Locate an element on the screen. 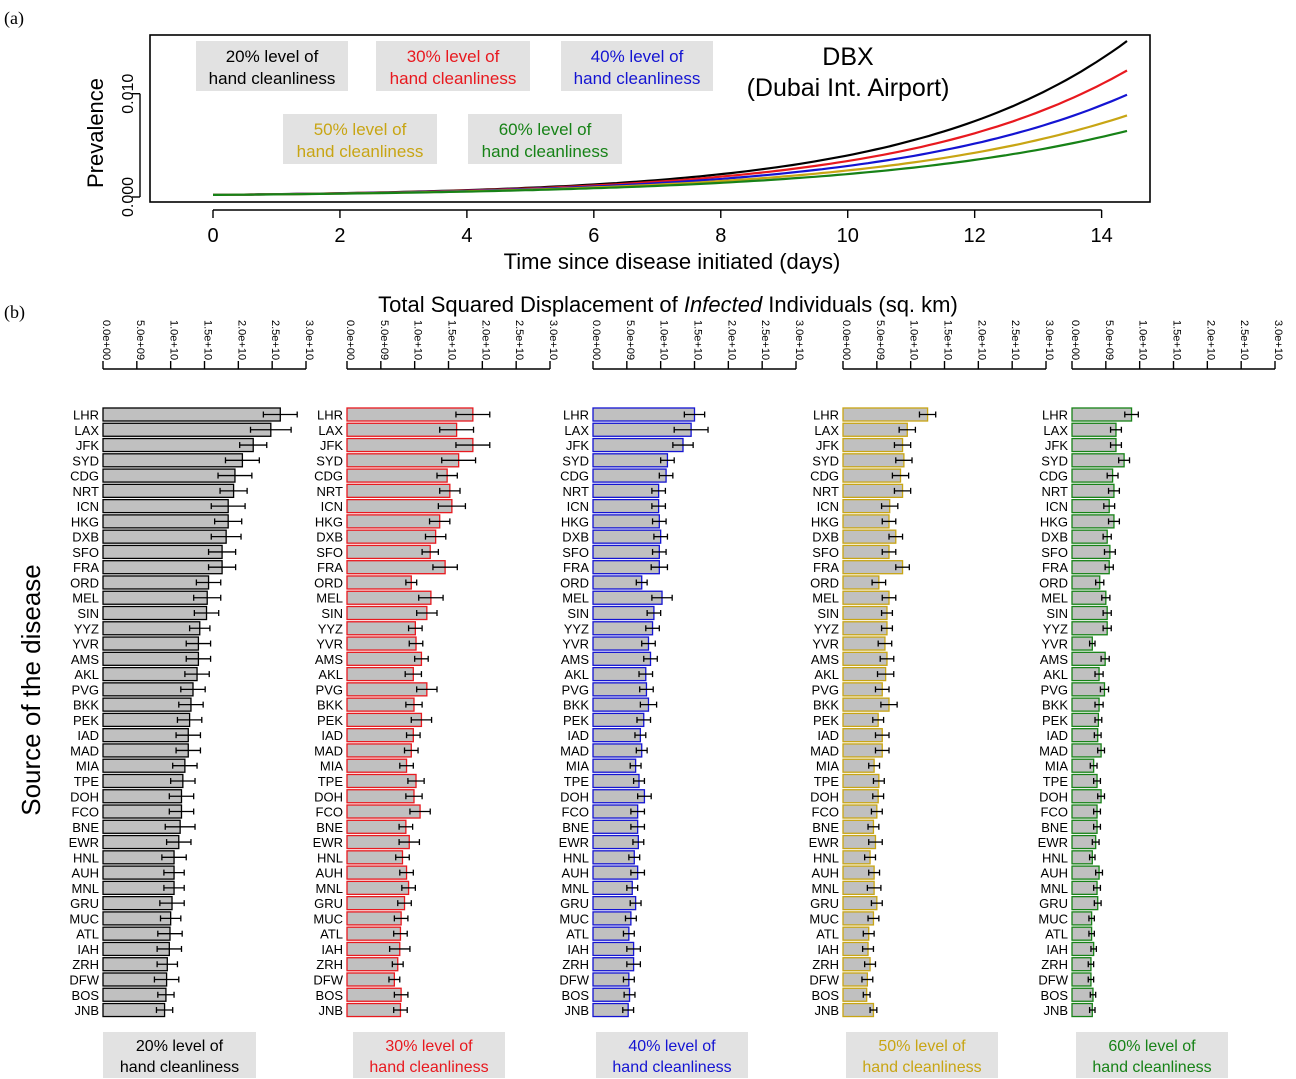  y-tick-label: 0.010 is located at coordinates (128, 94).